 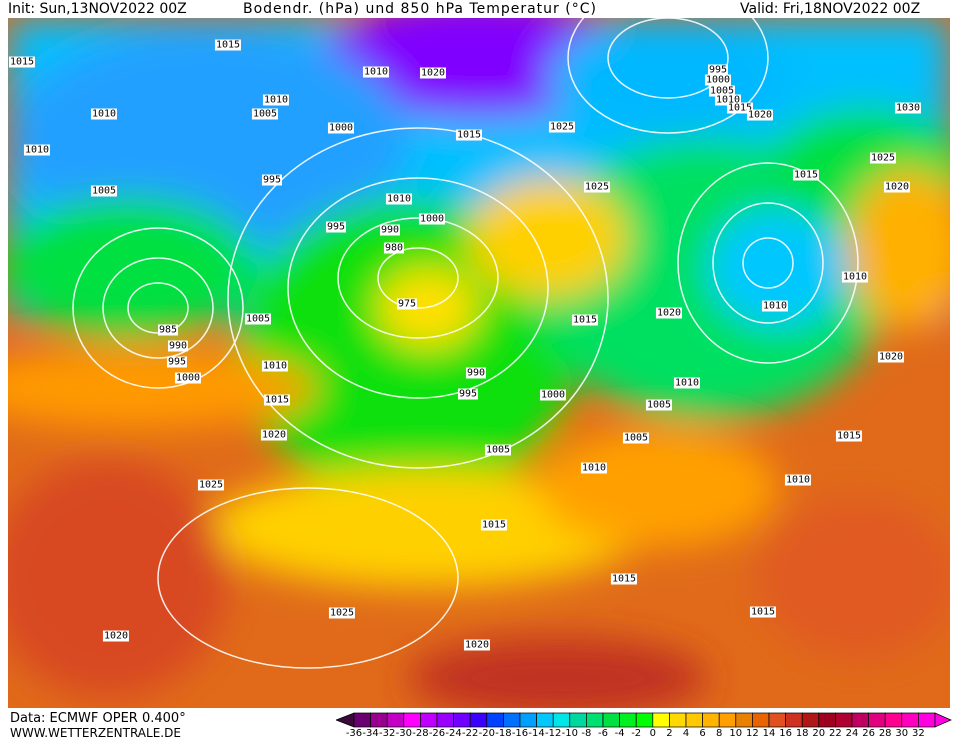 I want to click on legend-tick: 14, so click(x=769, y=733).